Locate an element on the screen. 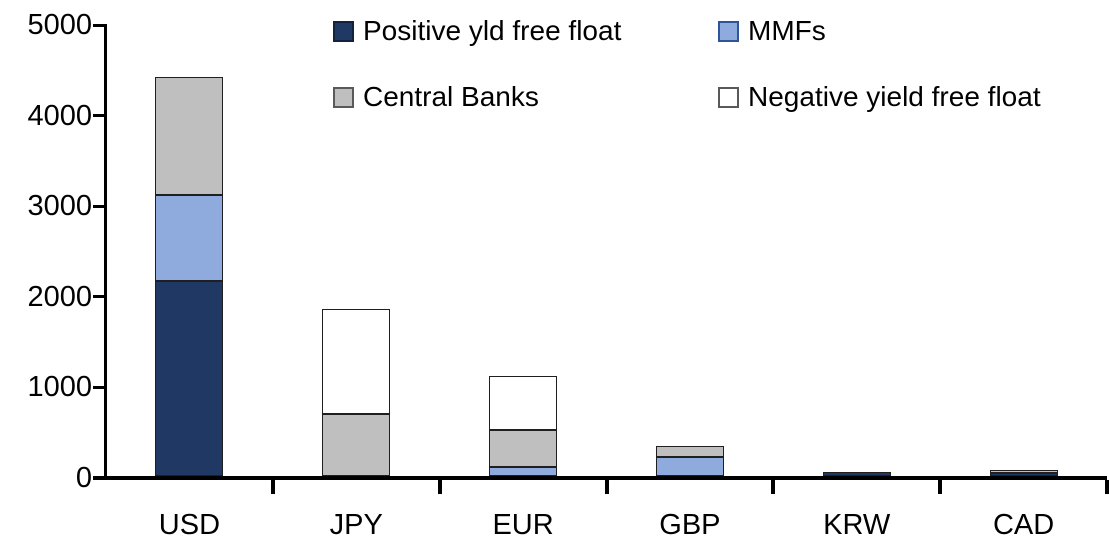 Image resolution: width=1109 pixels, height=556 pixels. legend-label: Negative yield free float is located at coordinates (894, 96).